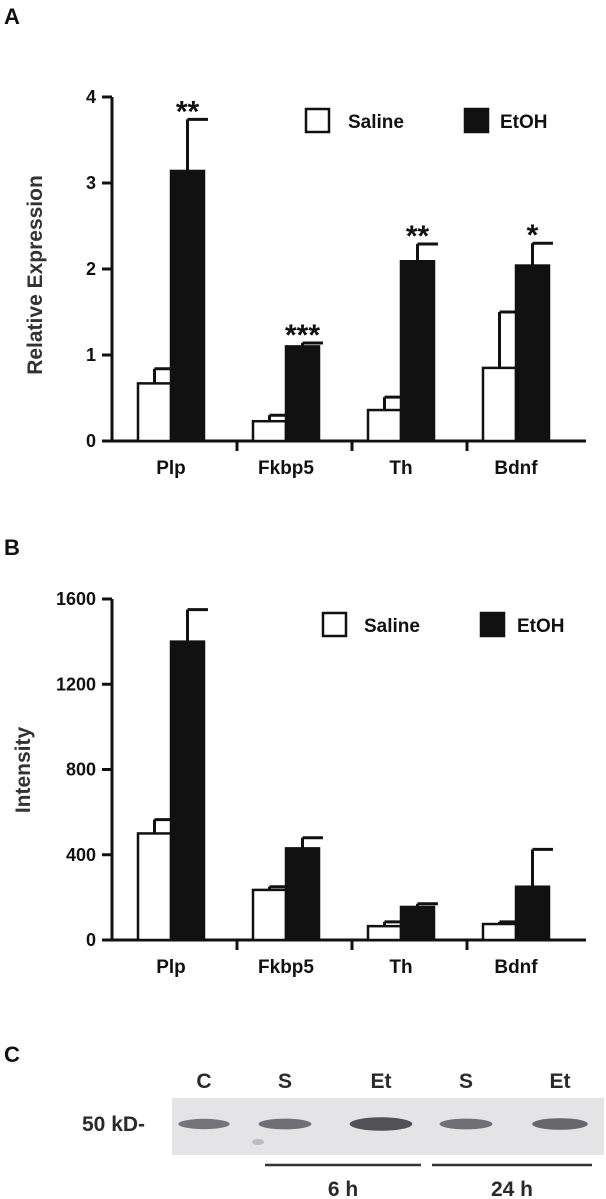 Image resolution: width=606 pixels, height=1199 pixels. I want to click on y-tick-label: 3, so click(91, 183).